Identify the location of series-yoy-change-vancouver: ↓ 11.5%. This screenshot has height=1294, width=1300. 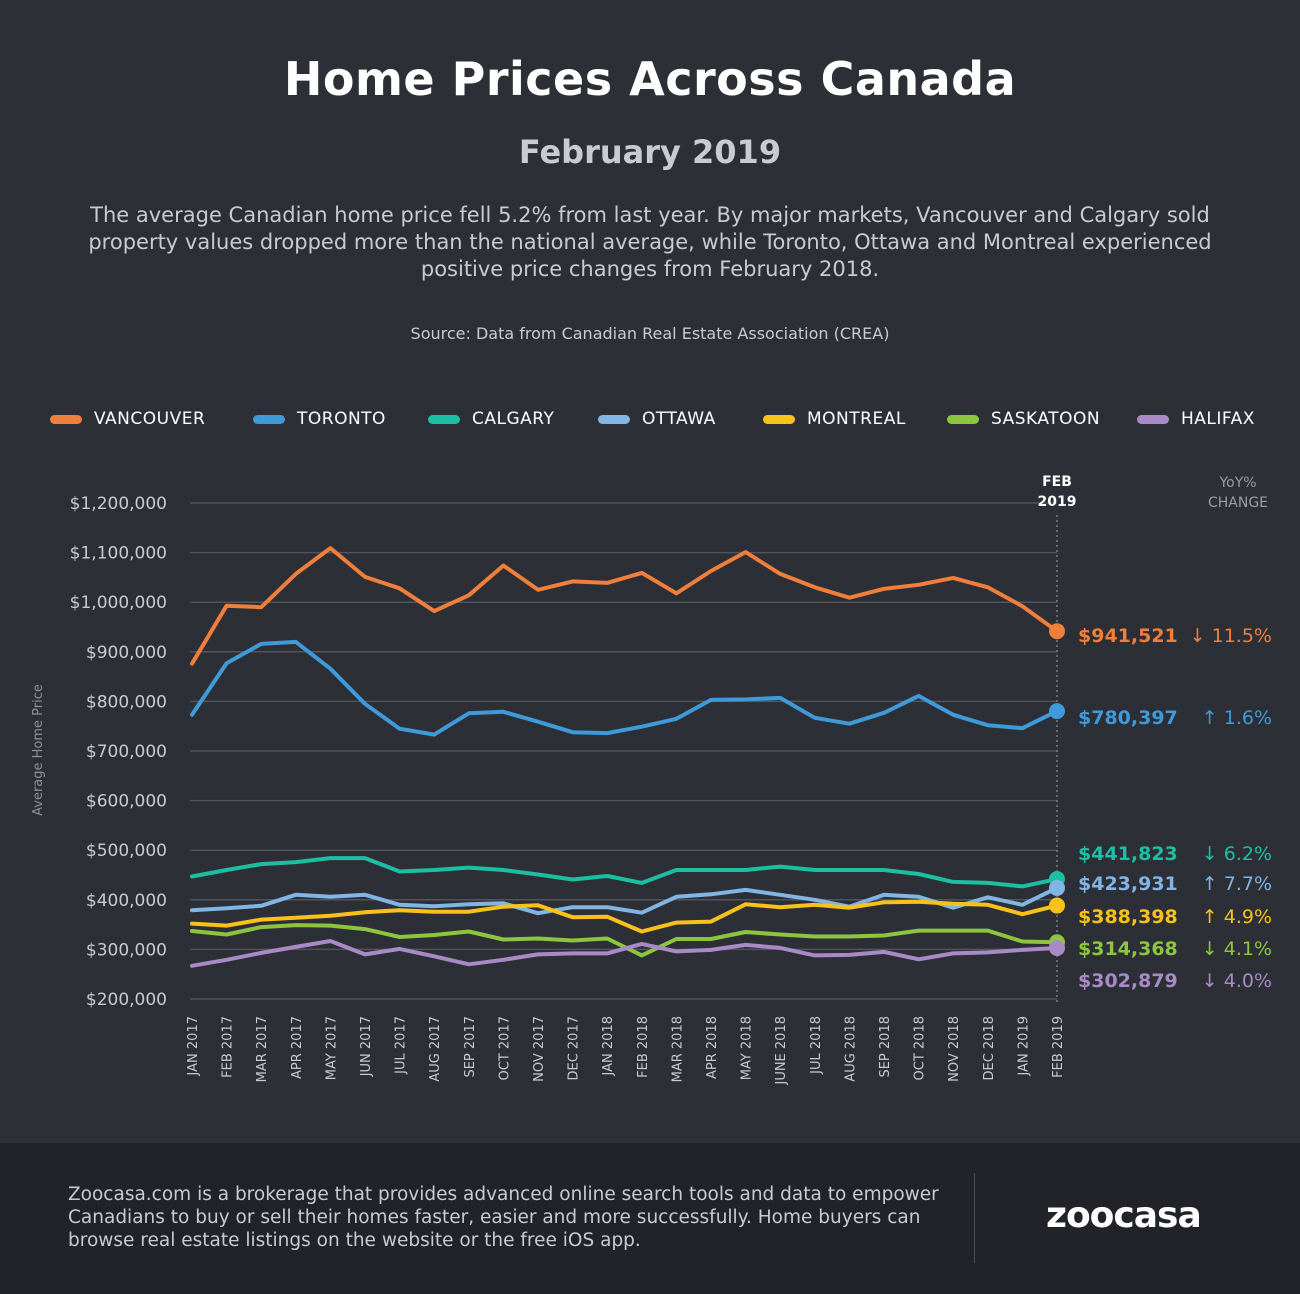
(1231, 636).